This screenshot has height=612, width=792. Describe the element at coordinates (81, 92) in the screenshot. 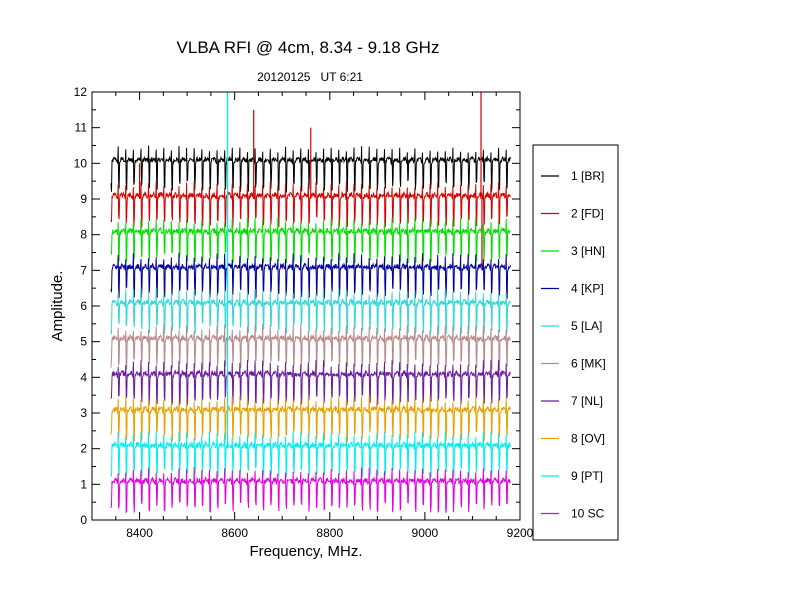

I see `y-tick-label: 12` at that location.